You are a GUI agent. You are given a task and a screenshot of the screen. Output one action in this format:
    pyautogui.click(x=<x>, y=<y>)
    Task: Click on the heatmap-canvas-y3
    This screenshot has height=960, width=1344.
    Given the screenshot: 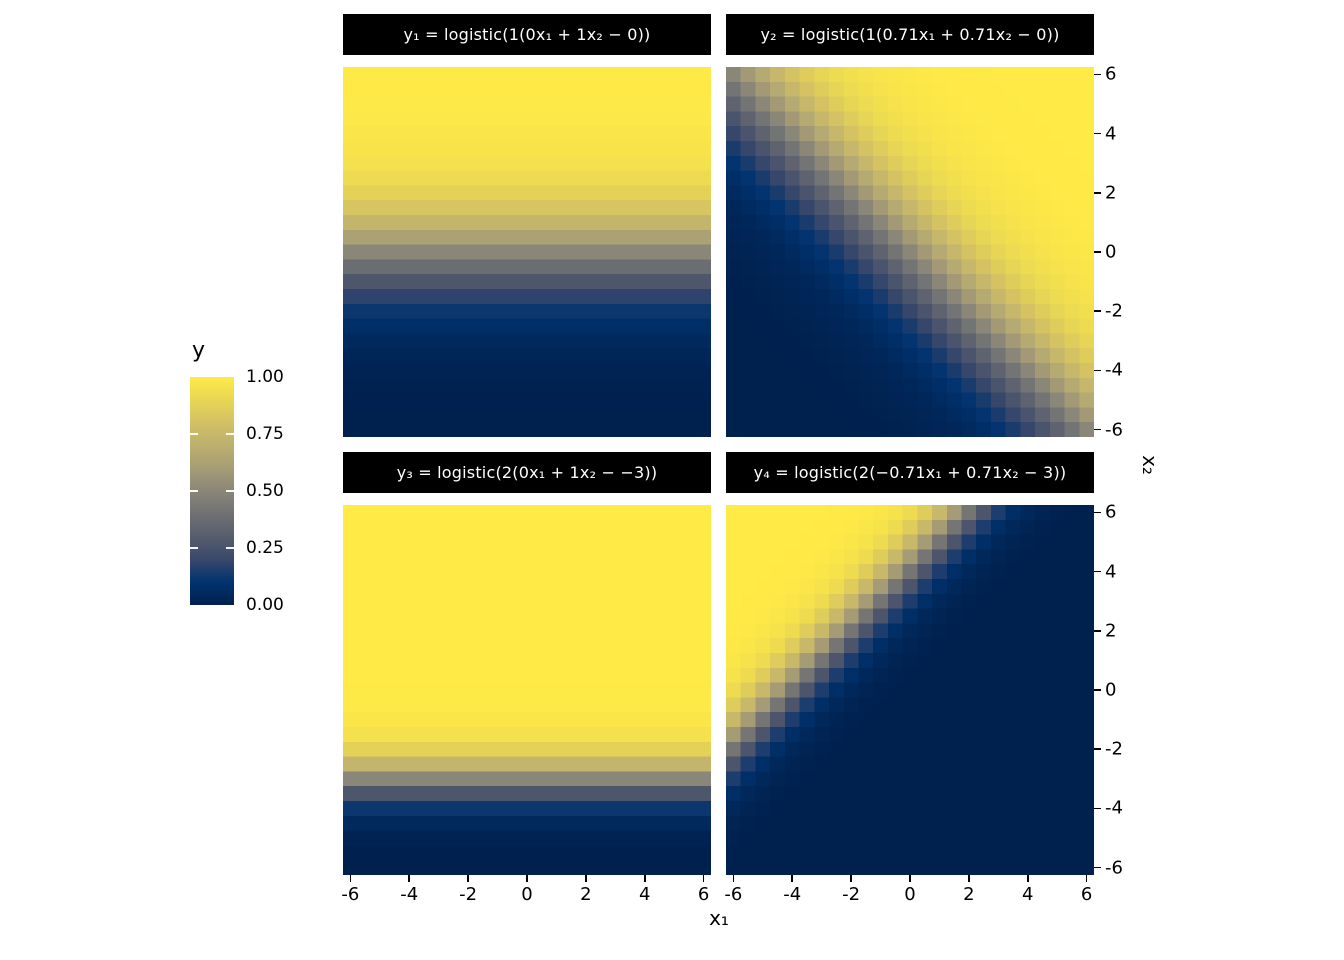 What is the action you would take?
    pyautogui.click(x=527, y=690)
    